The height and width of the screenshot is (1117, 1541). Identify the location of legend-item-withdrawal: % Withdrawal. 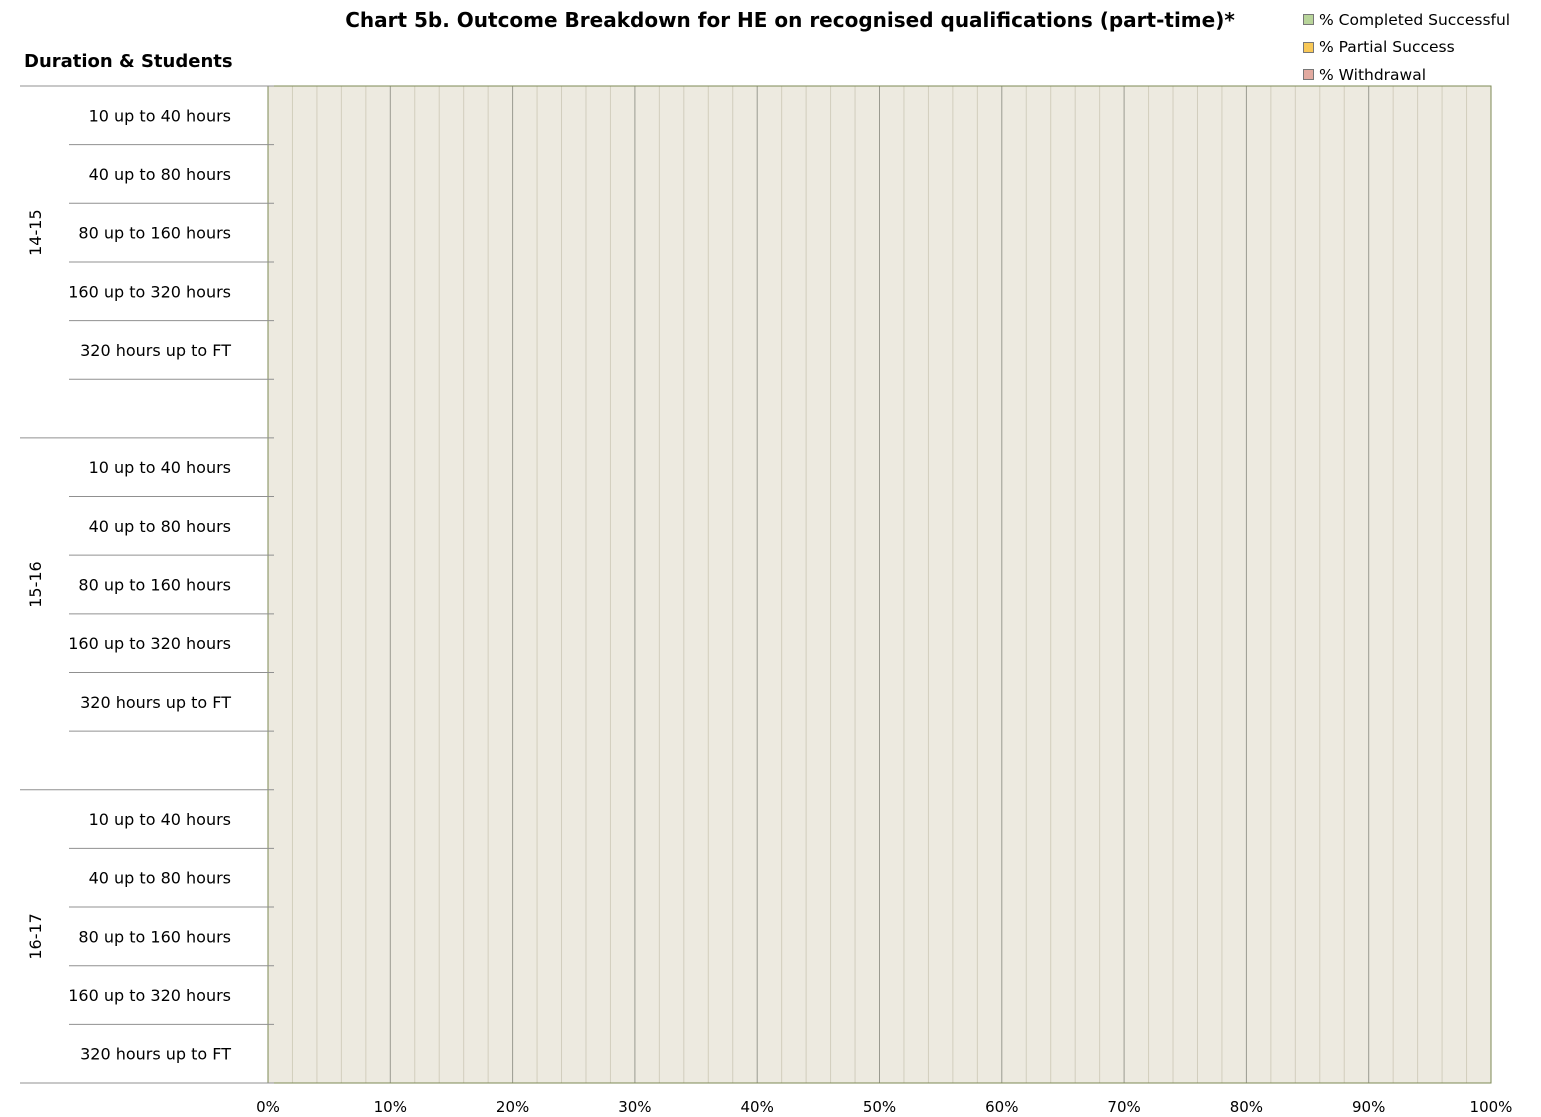
(1406, 75).